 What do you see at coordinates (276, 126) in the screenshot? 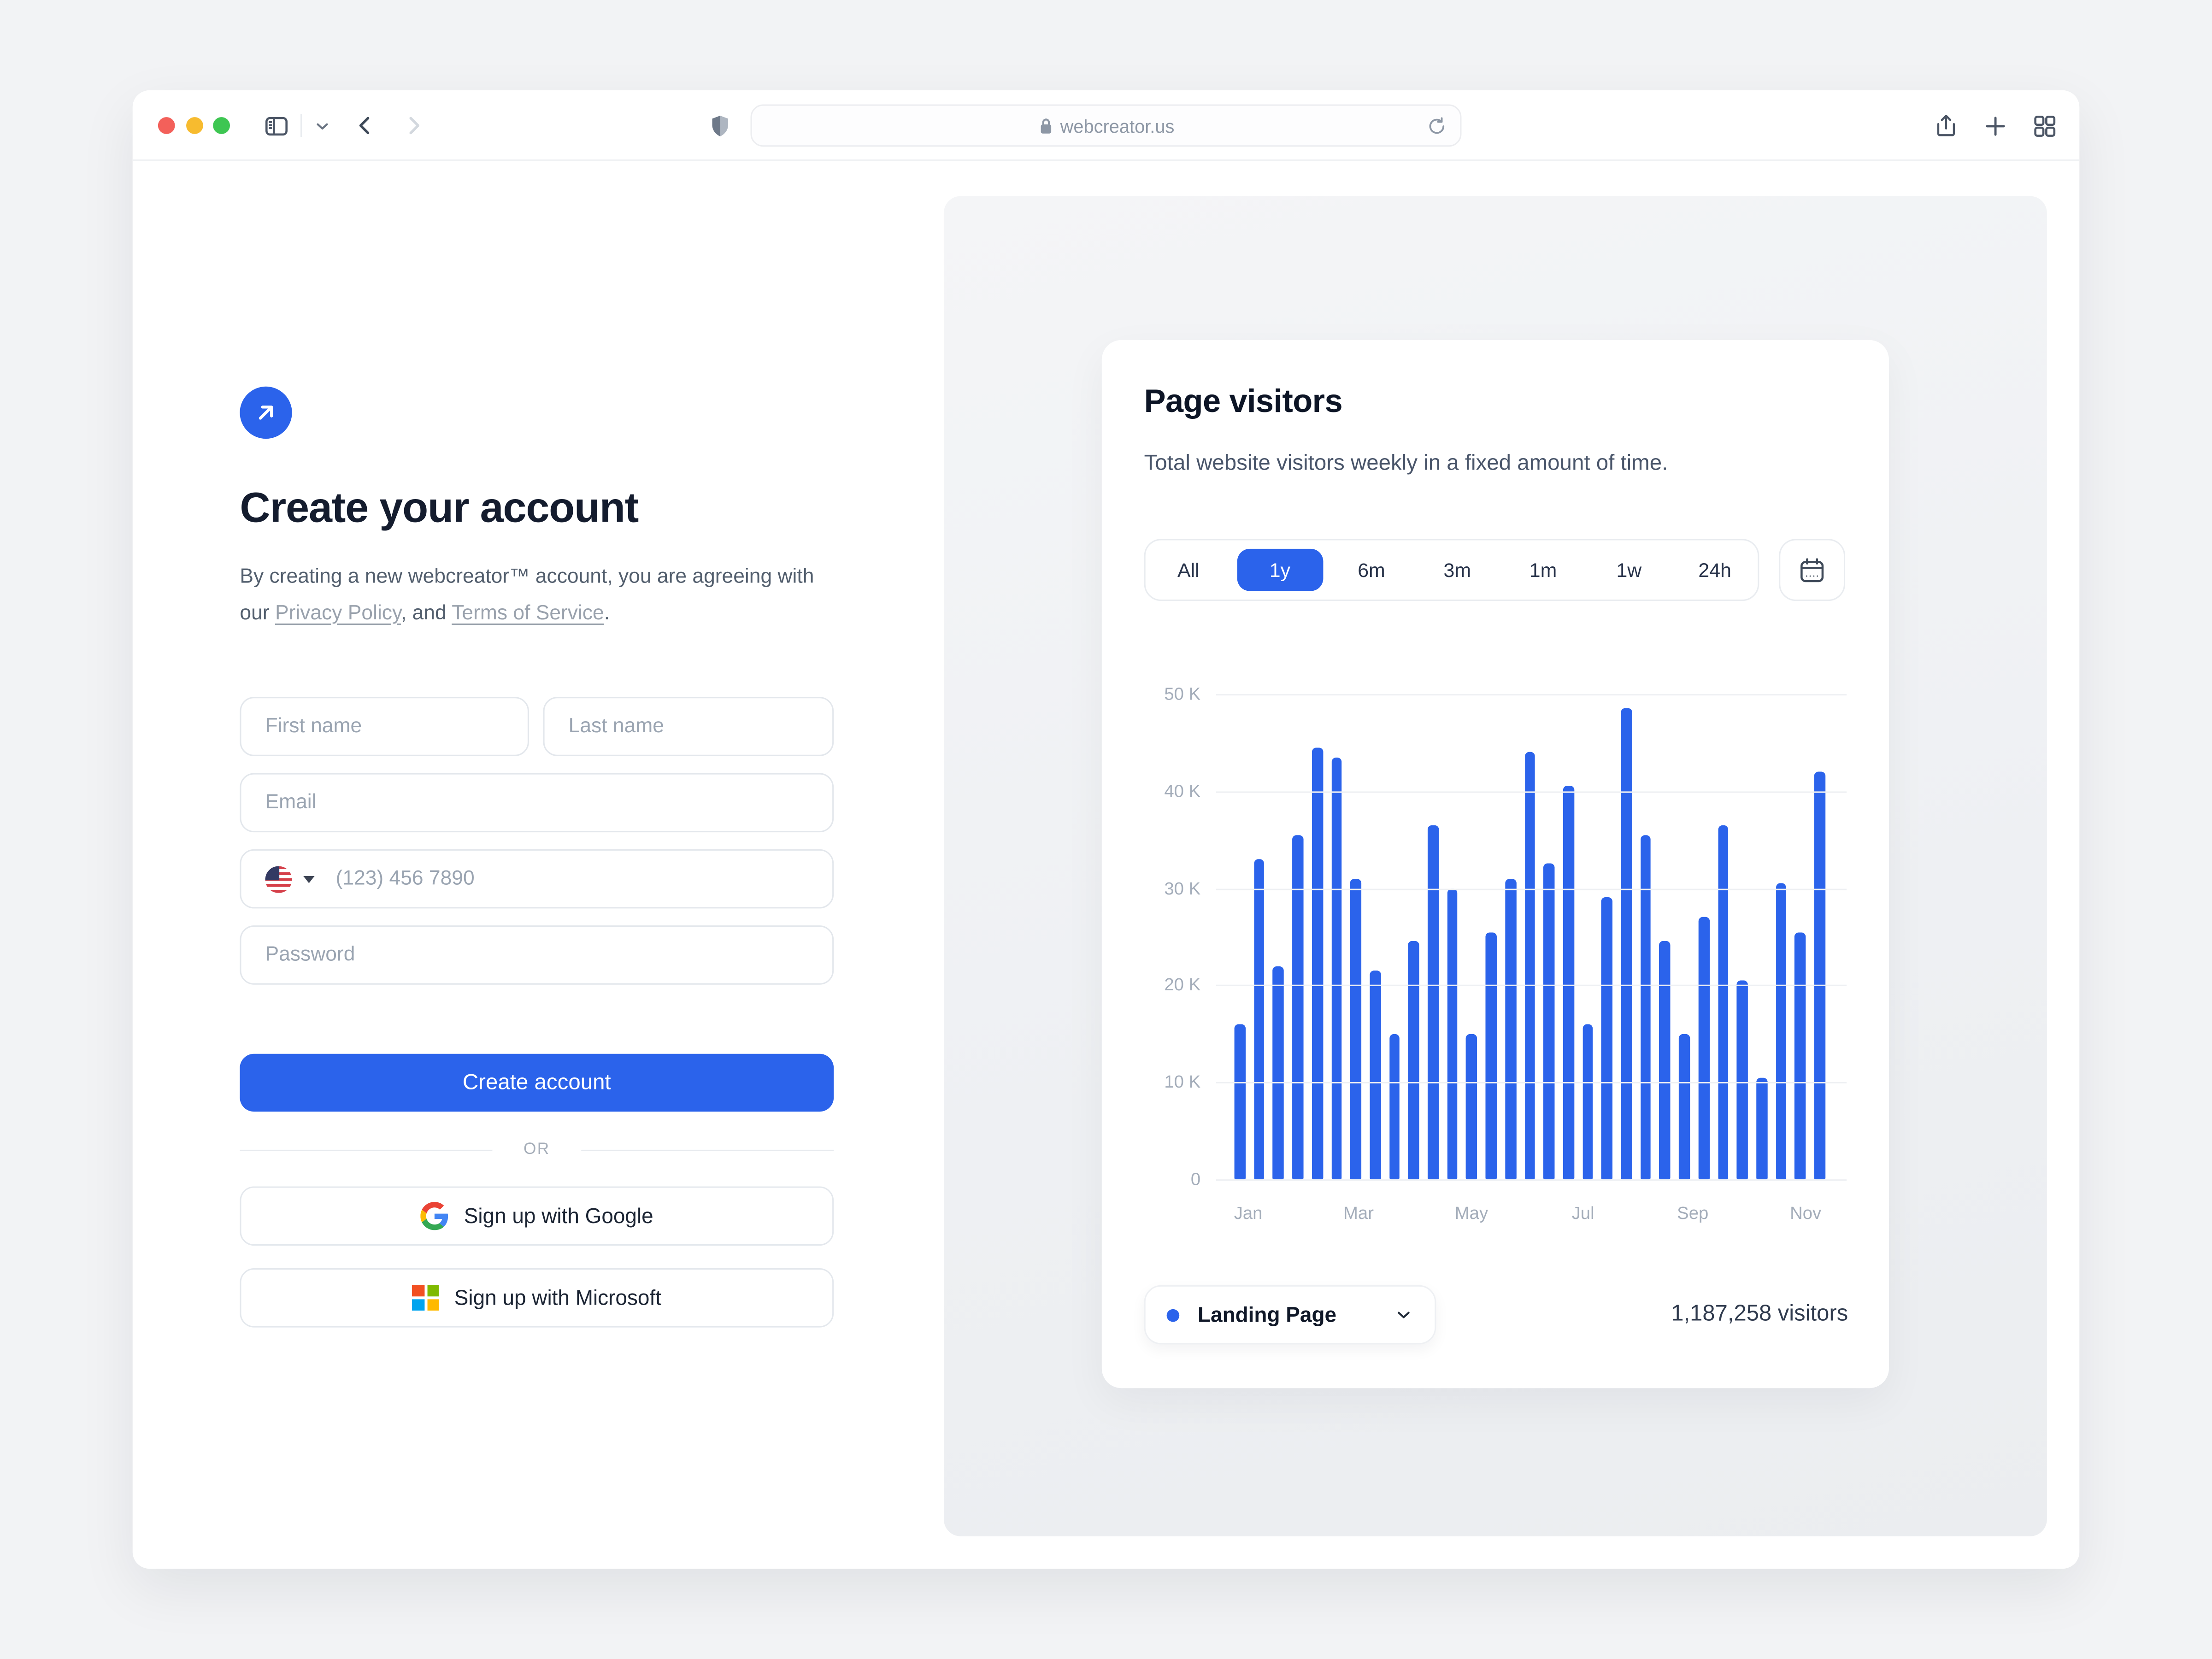
I see `sidebar-toggle-icon` at bounding box center [276, 126].